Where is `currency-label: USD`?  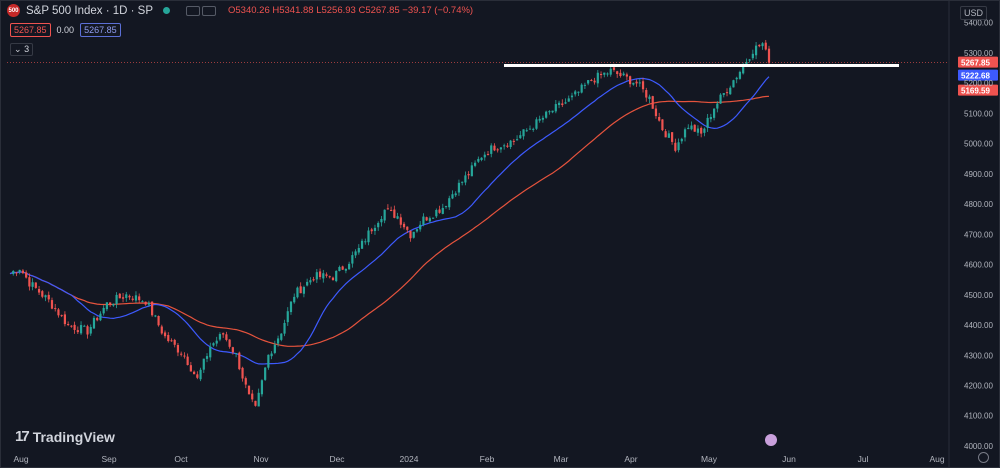
currency-label: USD is located at coordinates (973, 13).